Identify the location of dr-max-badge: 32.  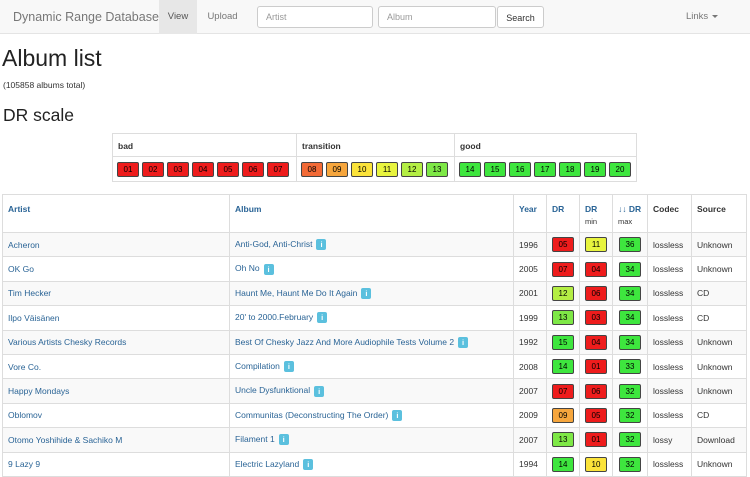
(630, 391).